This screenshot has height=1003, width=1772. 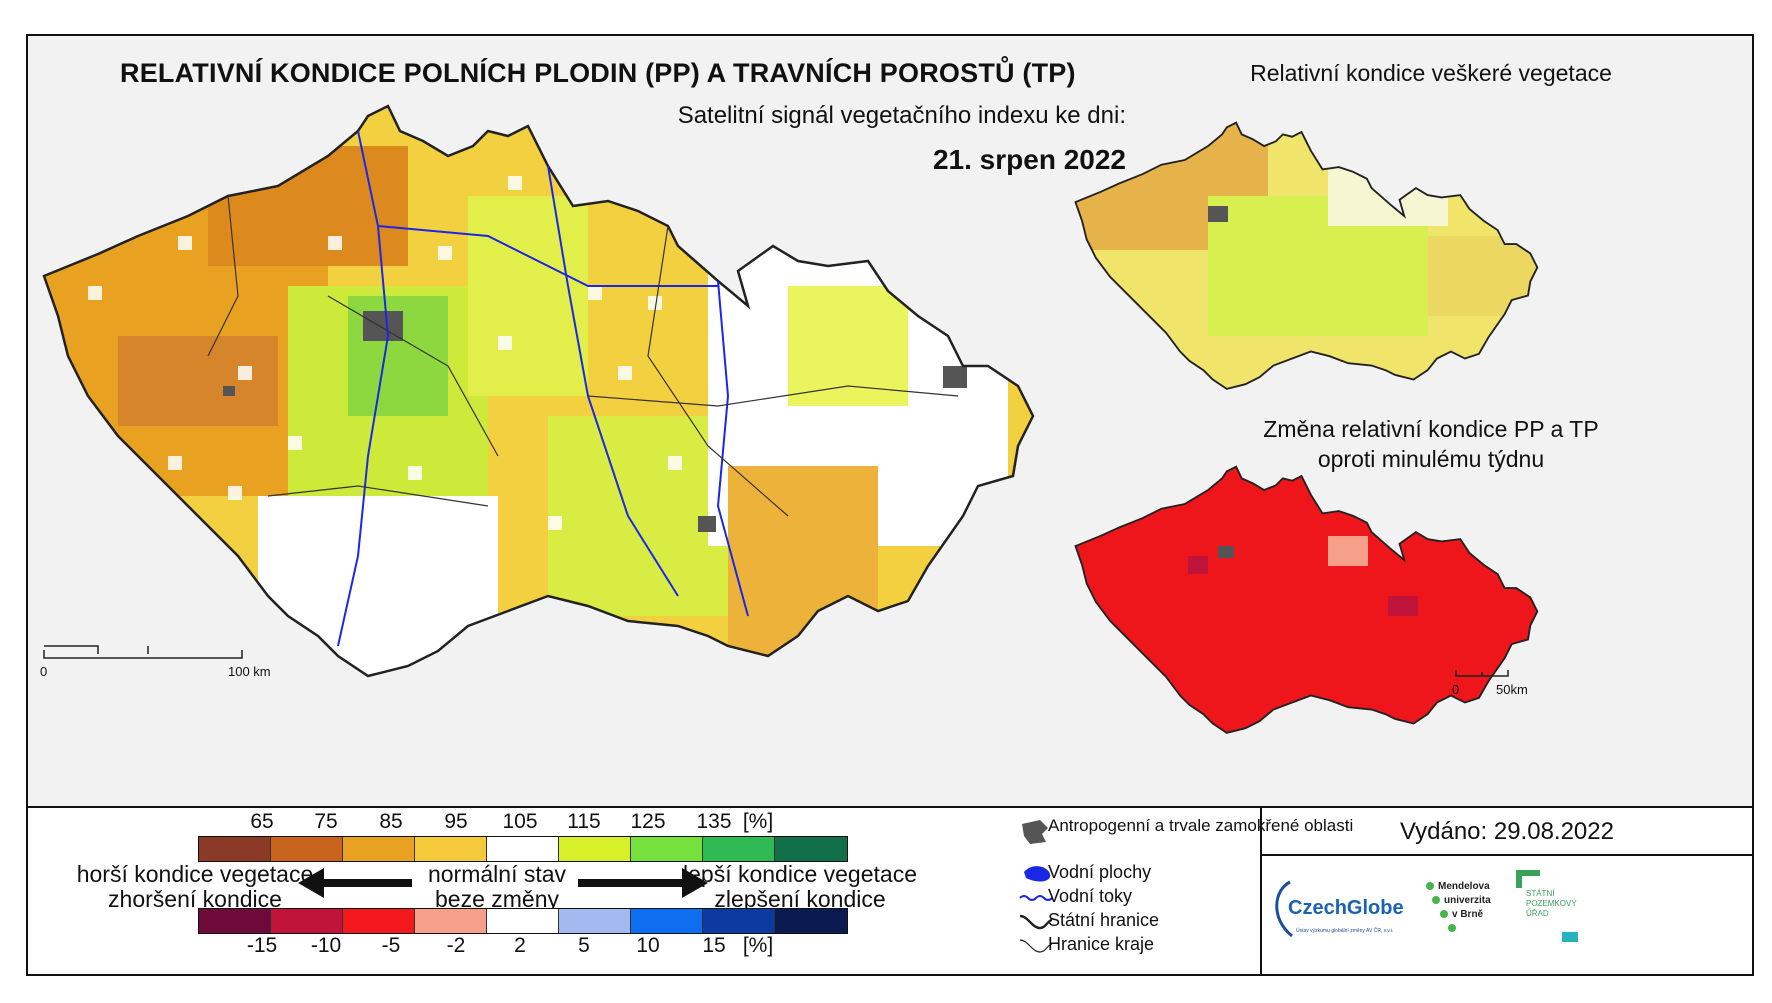 I want to click on legend-state-border: Státní hranice, so click(x=1104, y=920).